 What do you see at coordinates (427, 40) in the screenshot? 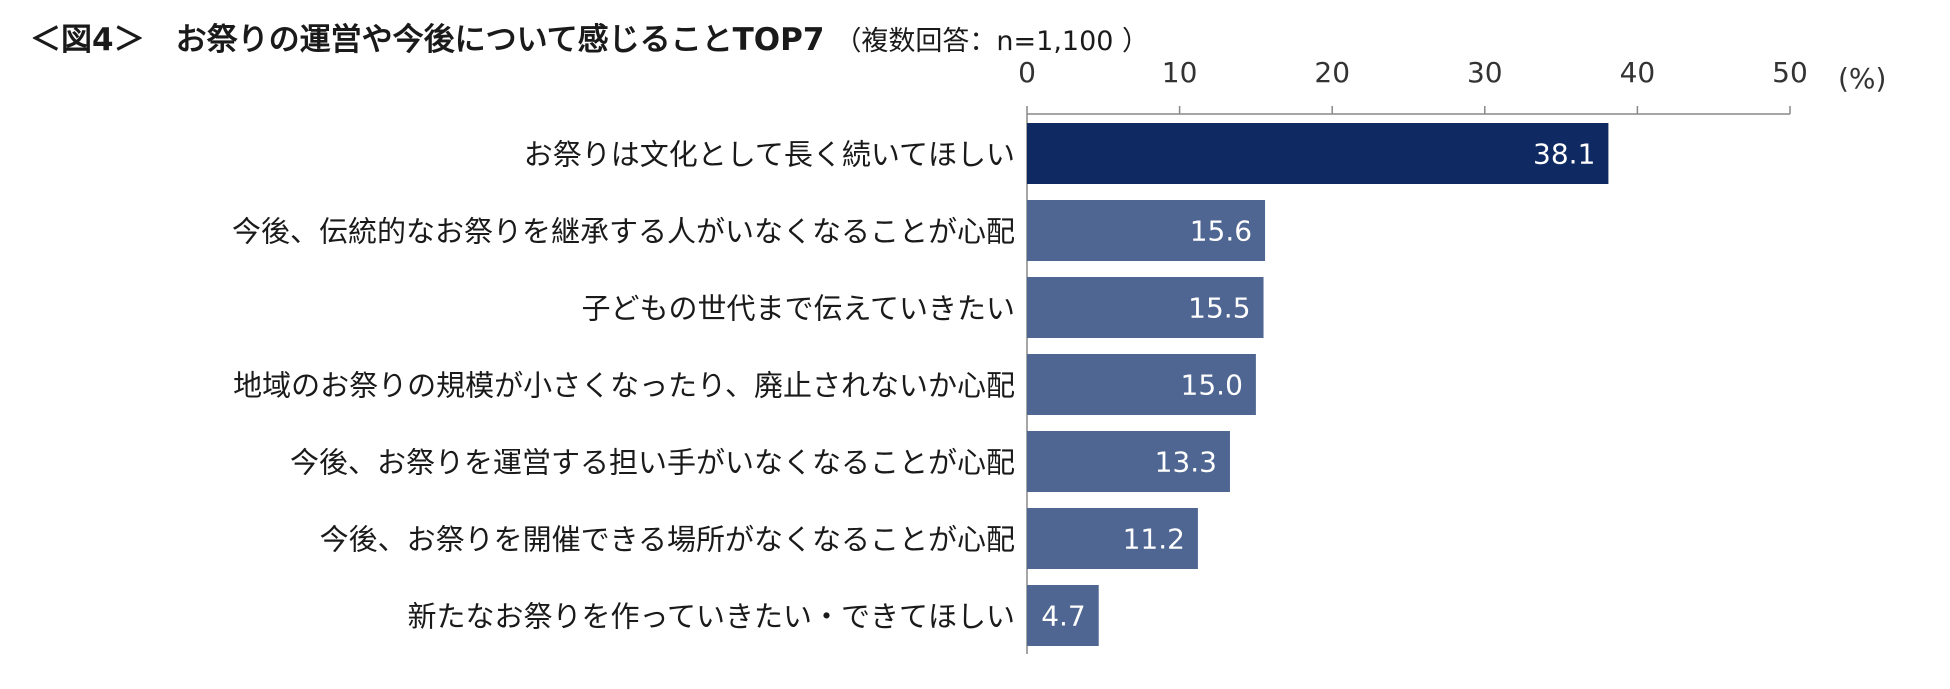
I see `chart-title: ＜図4＞ お祭りの運営や今後について感じることTOP7` at bounding box center [427, 40].